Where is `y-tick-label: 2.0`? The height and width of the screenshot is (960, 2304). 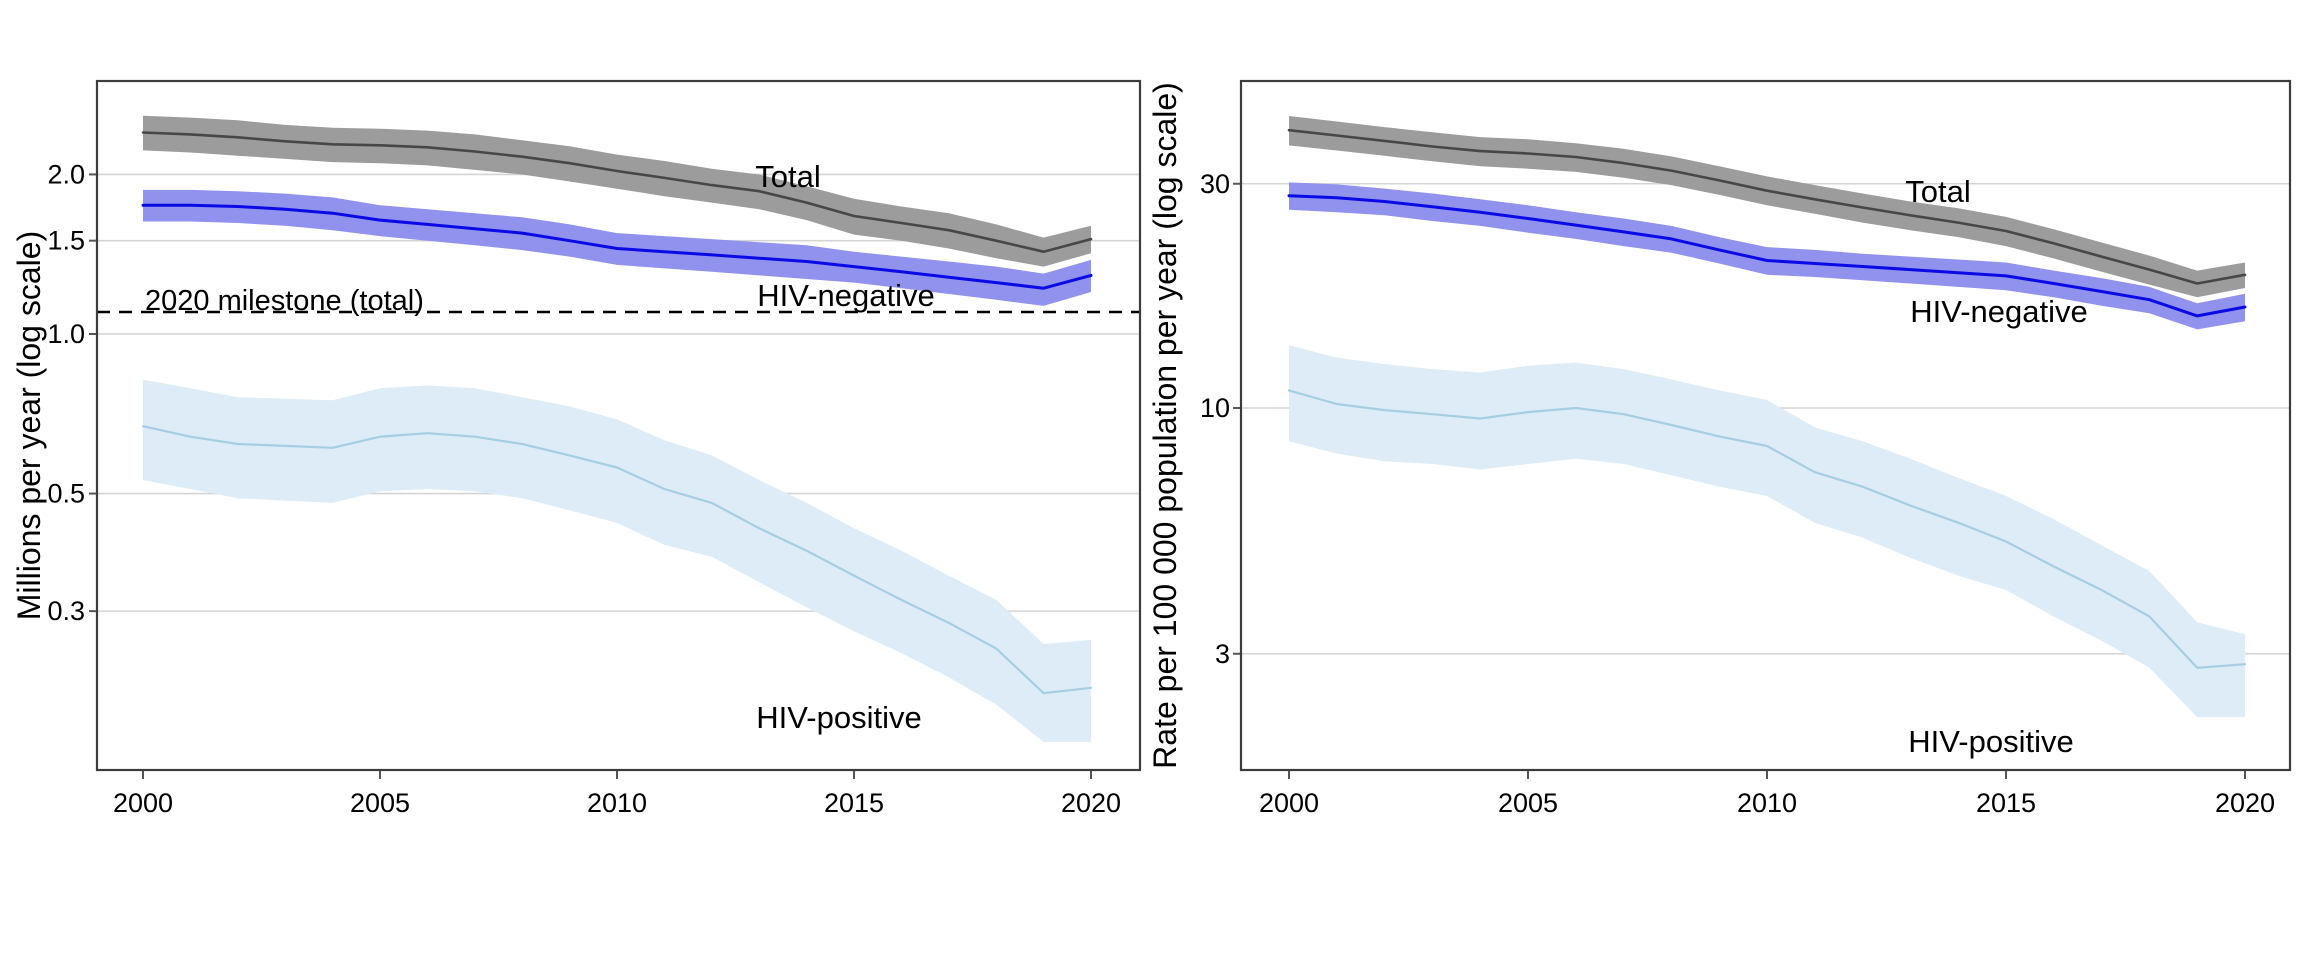
y-tick-label: 2.0 is located at coordinates (66, 174).